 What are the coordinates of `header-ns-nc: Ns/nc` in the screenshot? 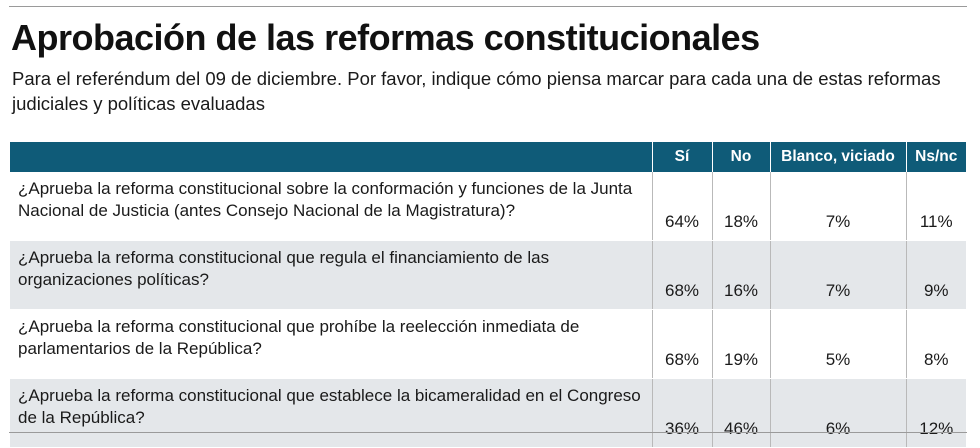 It's located at (935, 157).